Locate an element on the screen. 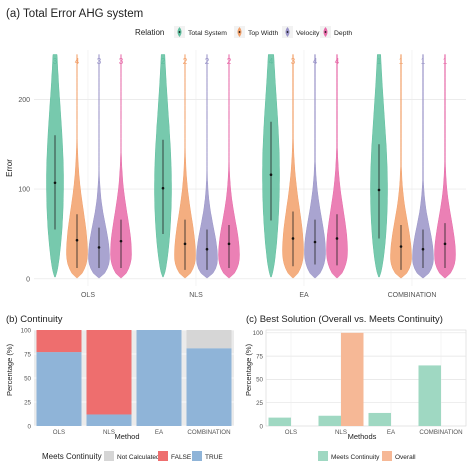 This screenshot has width=474, height=474. continuity-plot-area: 0 25 50 75 100 OLS NLS EA COMBINATION is located at coordinates (127, 381).